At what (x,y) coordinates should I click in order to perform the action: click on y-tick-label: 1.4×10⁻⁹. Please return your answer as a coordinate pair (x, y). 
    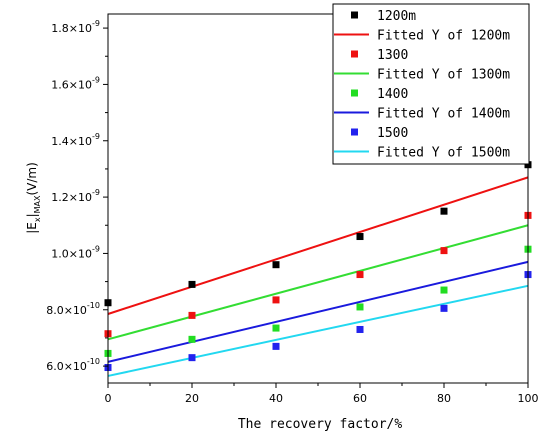
    Looking at the image, I should click on (75, 140).